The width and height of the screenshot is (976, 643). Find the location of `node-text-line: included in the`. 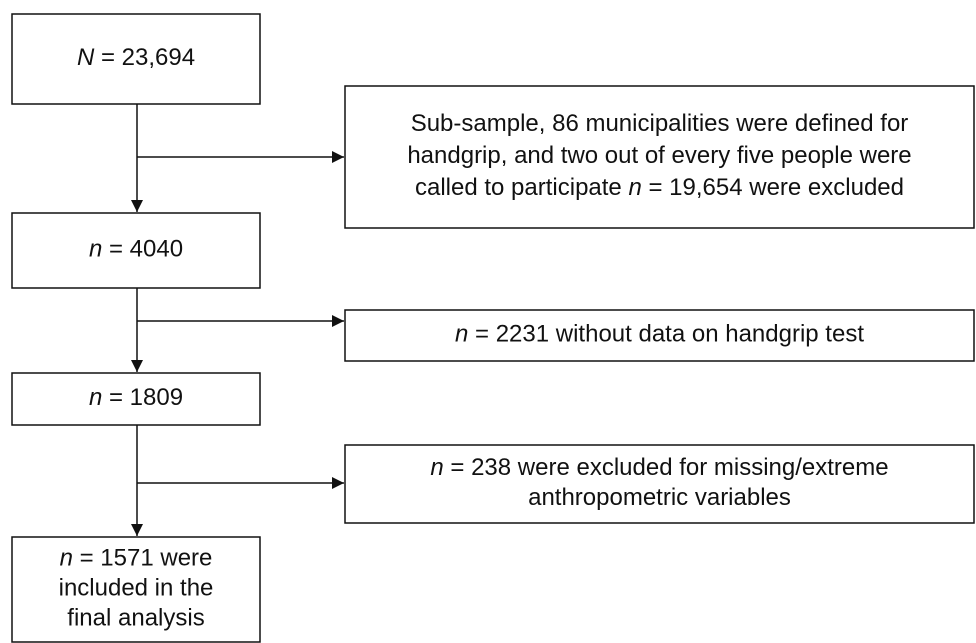

node-text-line: included in the is located at coordinates (136, 588).